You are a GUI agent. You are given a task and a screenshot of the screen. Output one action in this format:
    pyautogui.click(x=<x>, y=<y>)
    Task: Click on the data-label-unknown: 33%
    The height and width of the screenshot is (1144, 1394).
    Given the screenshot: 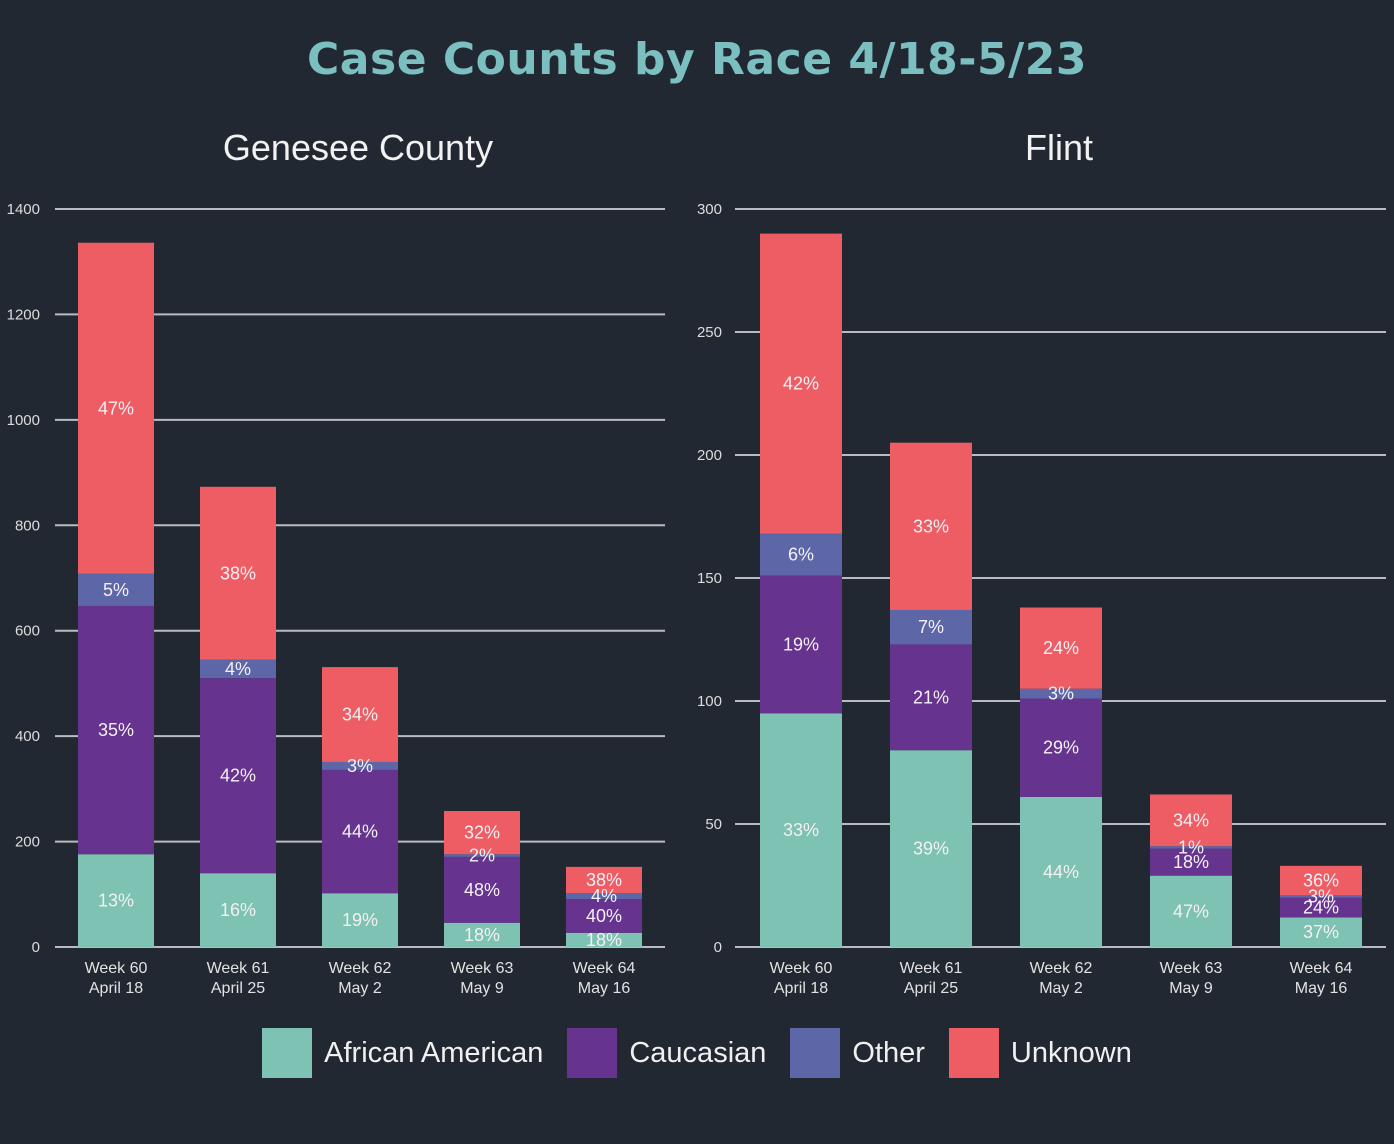 What is the action you would take?
    pyautogui.click(x=931, y=526)
    